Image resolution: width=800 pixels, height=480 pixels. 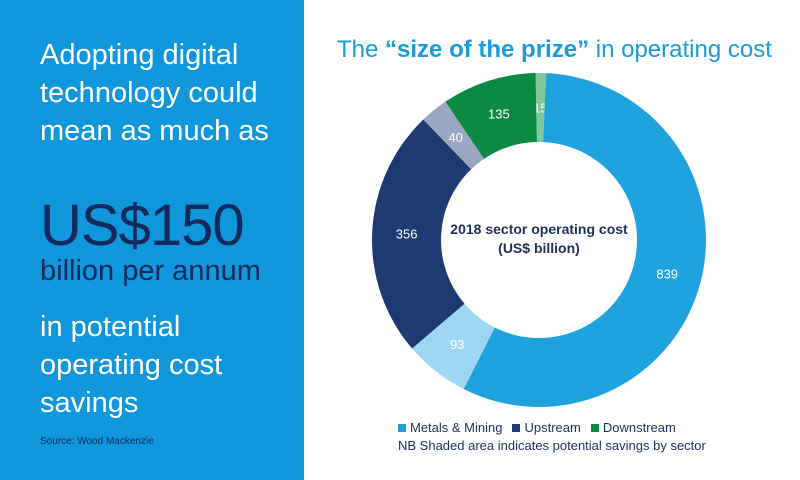 What do you see at coordinates (552, 427) in the screenshot?
I see `legend-label: Upstream` at bounding box center [552, 427].